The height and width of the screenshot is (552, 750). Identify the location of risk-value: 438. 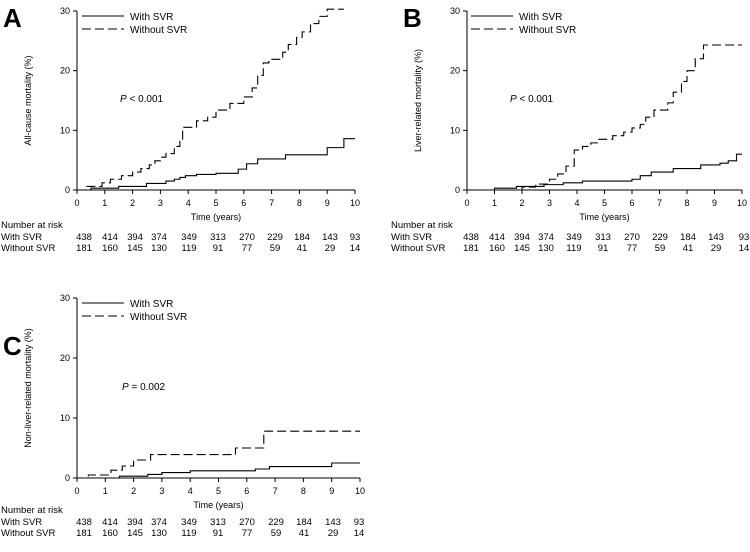
(84, 522).